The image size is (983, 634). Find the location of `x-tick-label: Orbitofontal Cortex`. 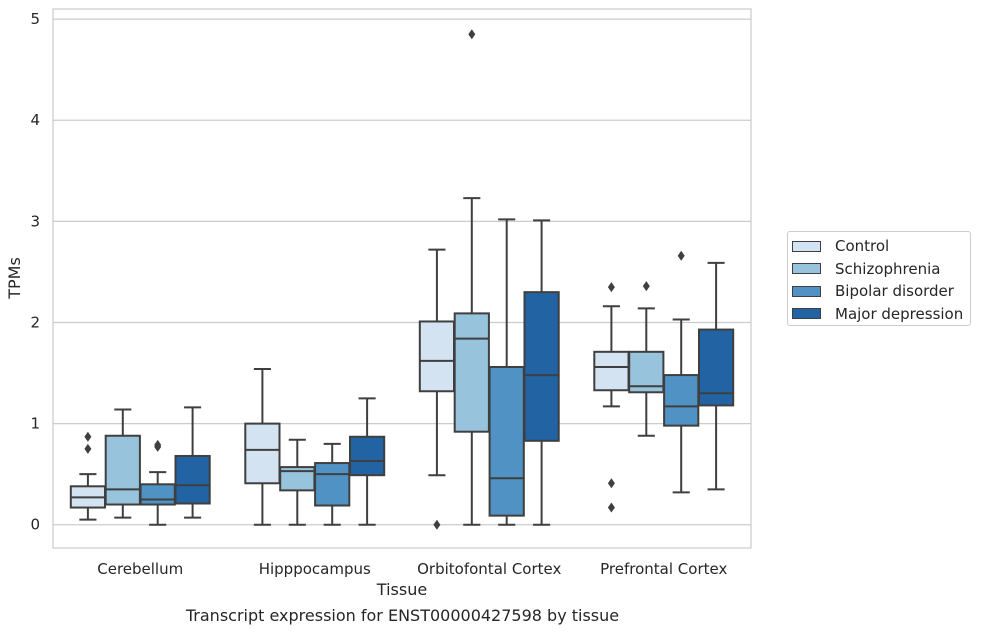

x-tick-label: Orbitofontal Cortex is located at coordinates (489, 569).